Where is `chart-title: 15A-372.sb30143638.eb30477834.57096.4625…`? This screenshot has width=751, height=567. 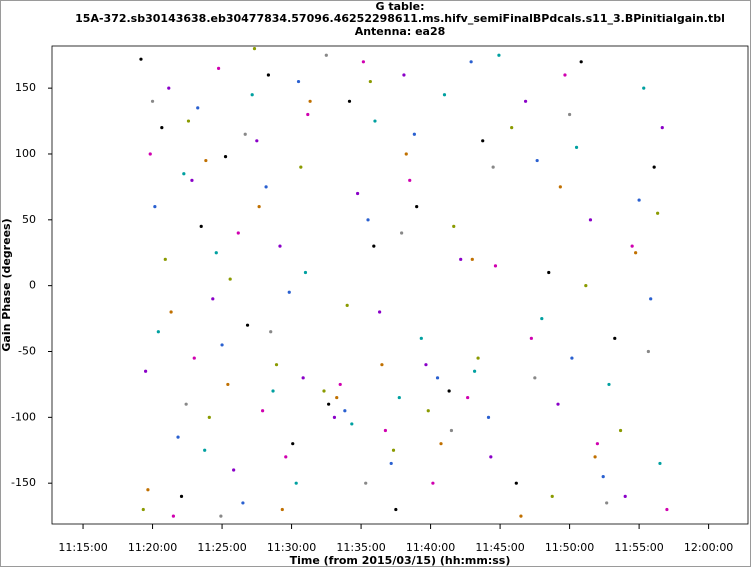 chart-title: 15A-372.sb30143638.eb30477834.57096.4625… is located at coordinates (400, 18).